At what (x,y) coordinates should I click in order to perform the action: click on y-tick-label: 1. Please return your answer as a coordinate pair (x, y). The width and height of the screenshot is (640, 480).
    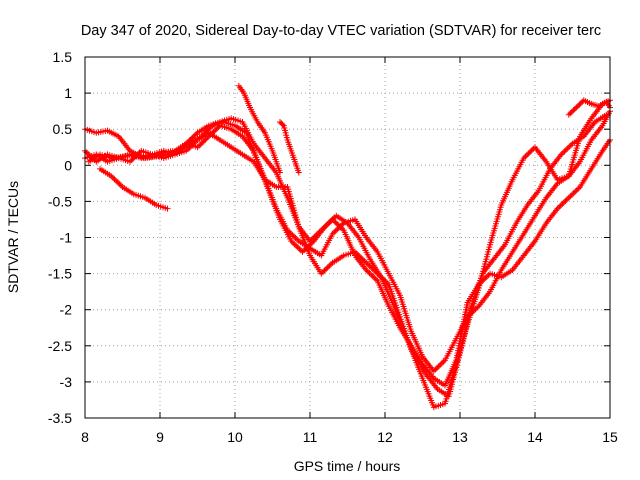
    Looking at the image, I should click on (68, 93).